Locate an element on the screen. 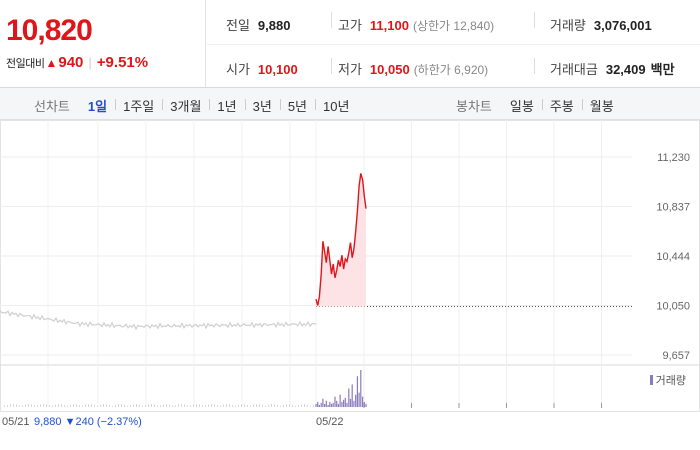 The image size is (700, 450). tab-1w: 1주일 is located at coordinates (138, 105).